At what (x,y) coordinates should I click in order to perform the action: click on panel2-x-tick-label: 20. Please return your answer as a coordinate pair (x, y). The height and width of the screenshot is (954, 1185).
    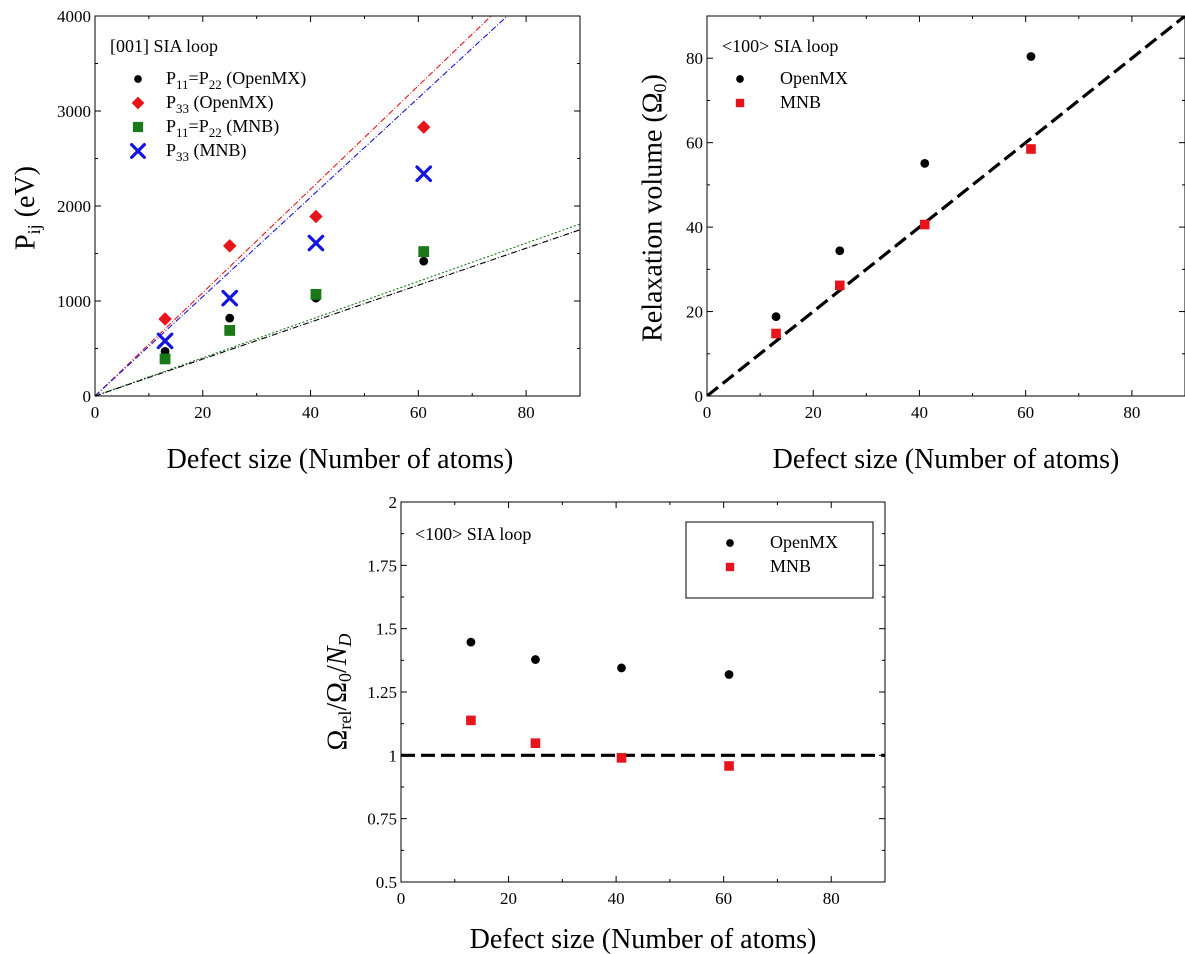
    Looking at the image, I should click on (813, 412).